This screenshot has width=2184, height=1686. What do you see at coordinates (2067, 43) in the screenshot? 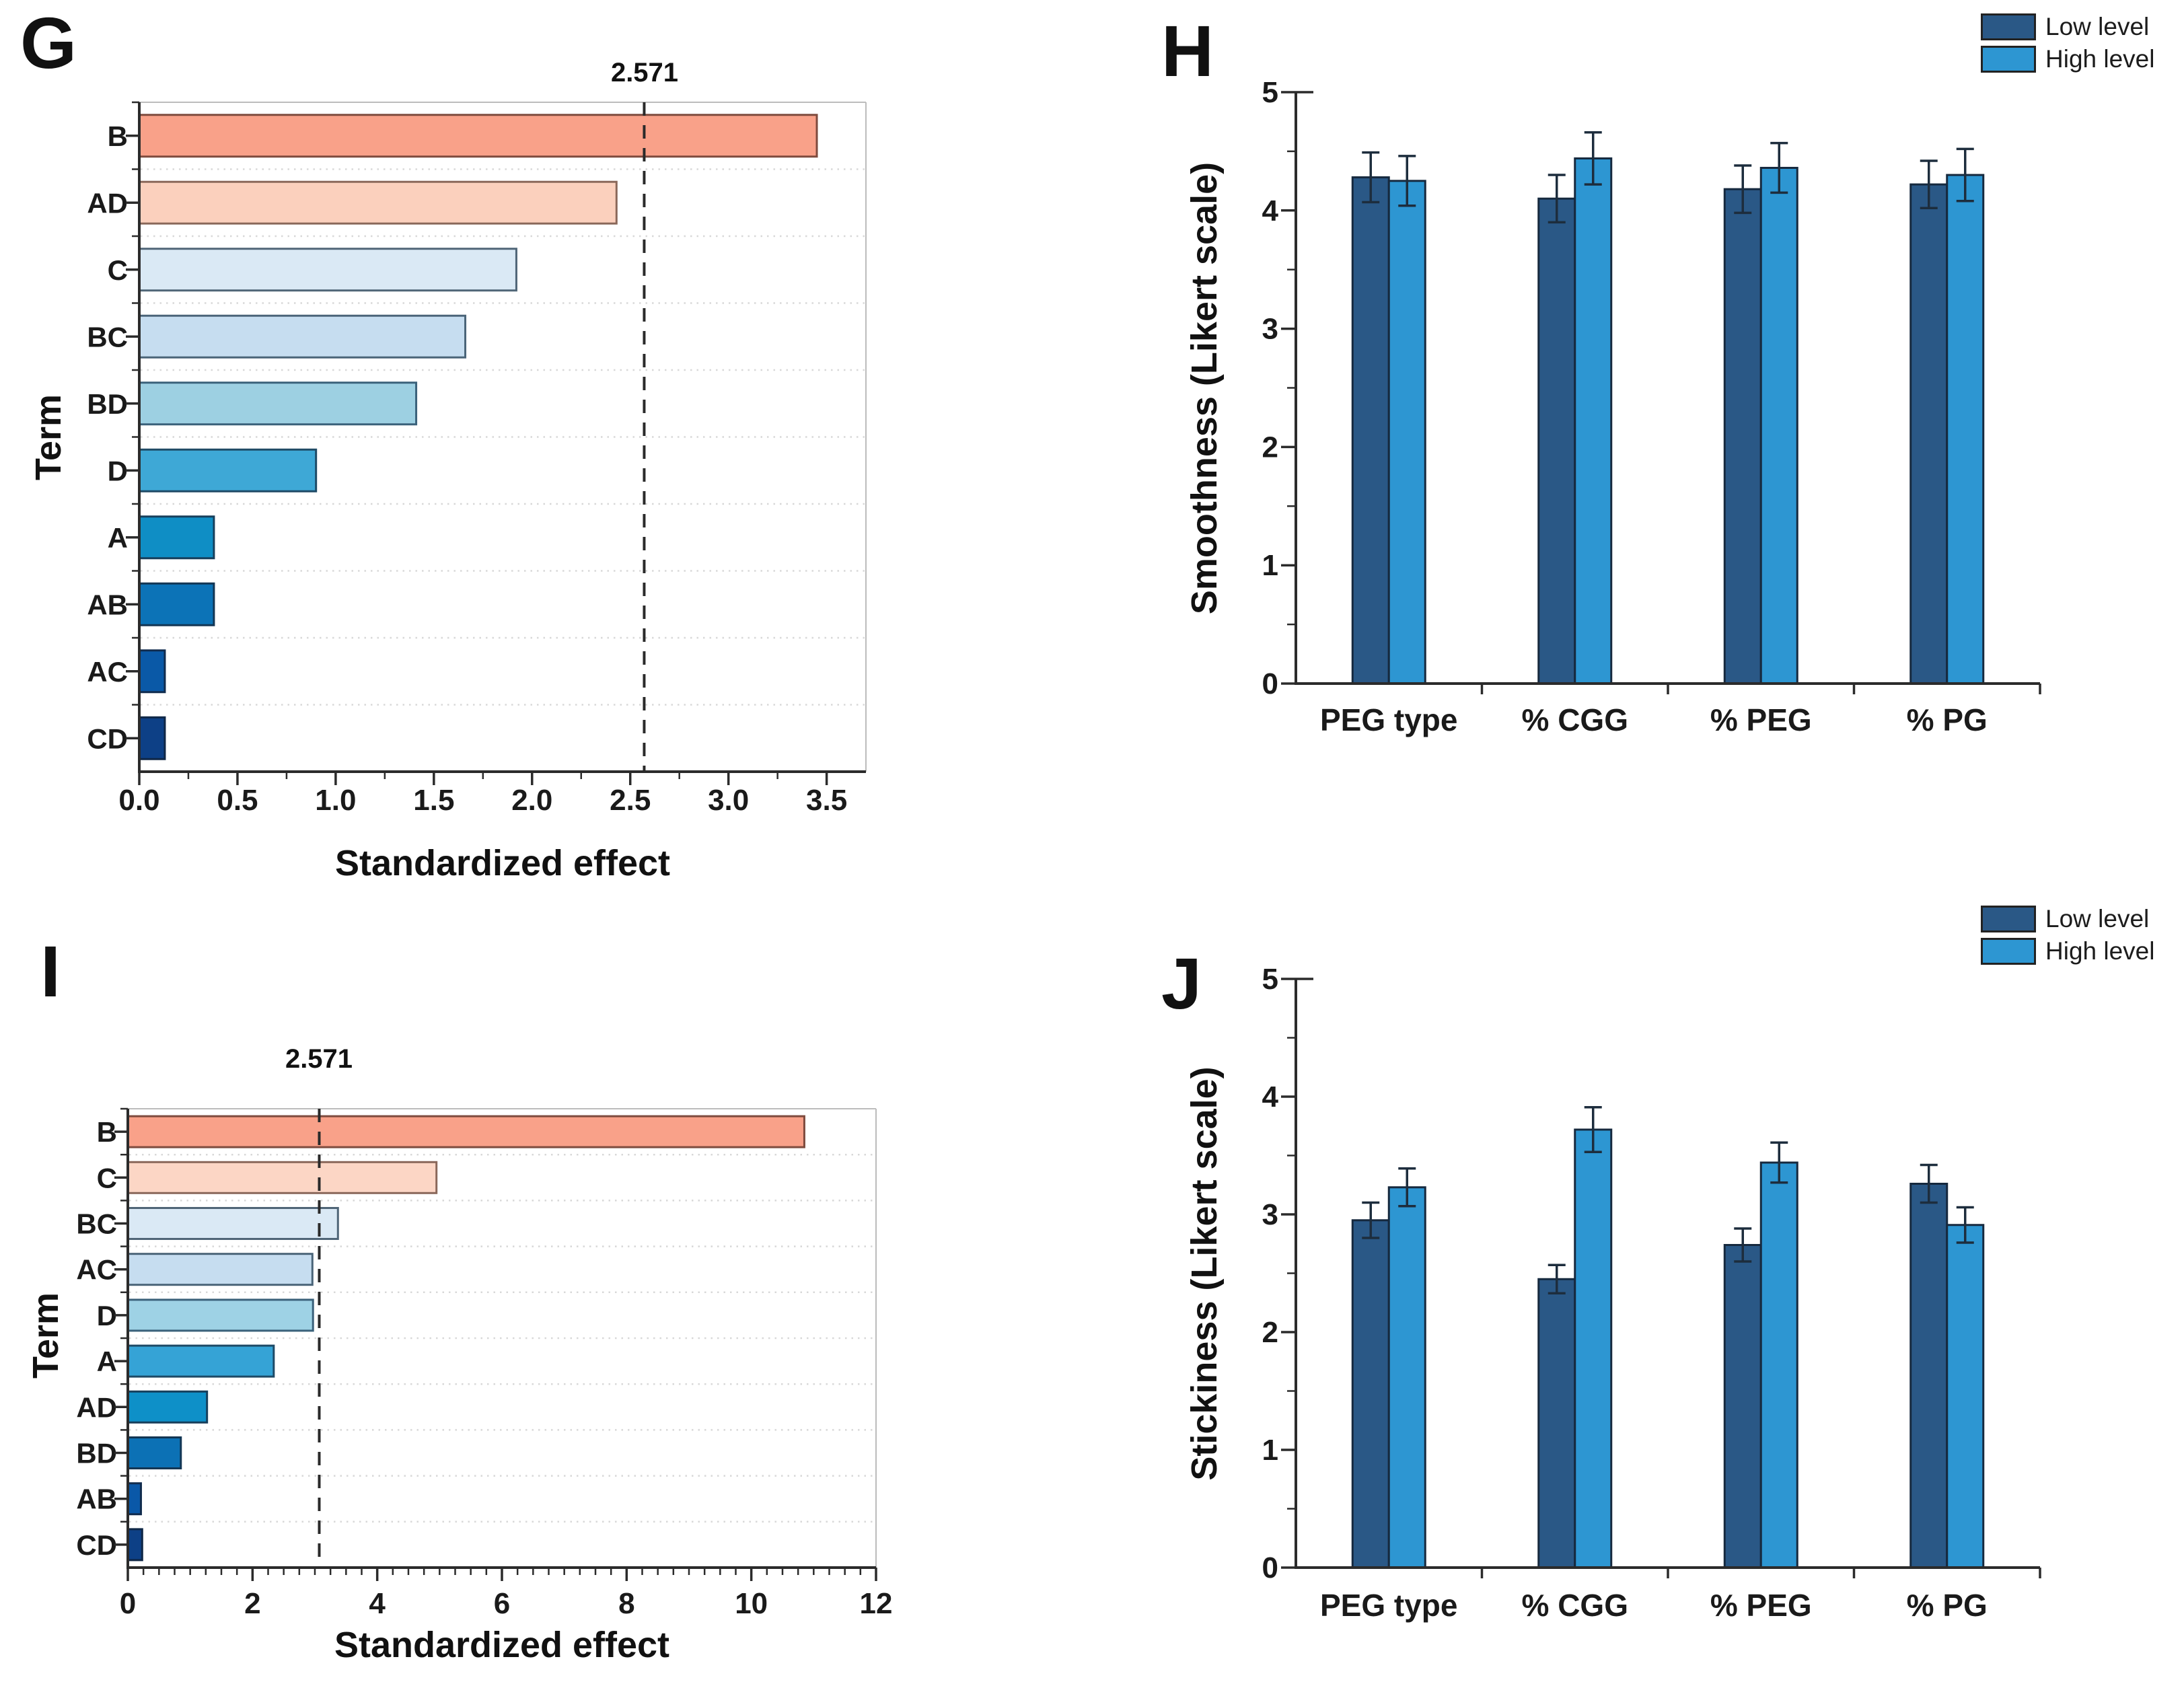
I see `panel-h-legend: Low level High level` at bounding box center [2067, 43].